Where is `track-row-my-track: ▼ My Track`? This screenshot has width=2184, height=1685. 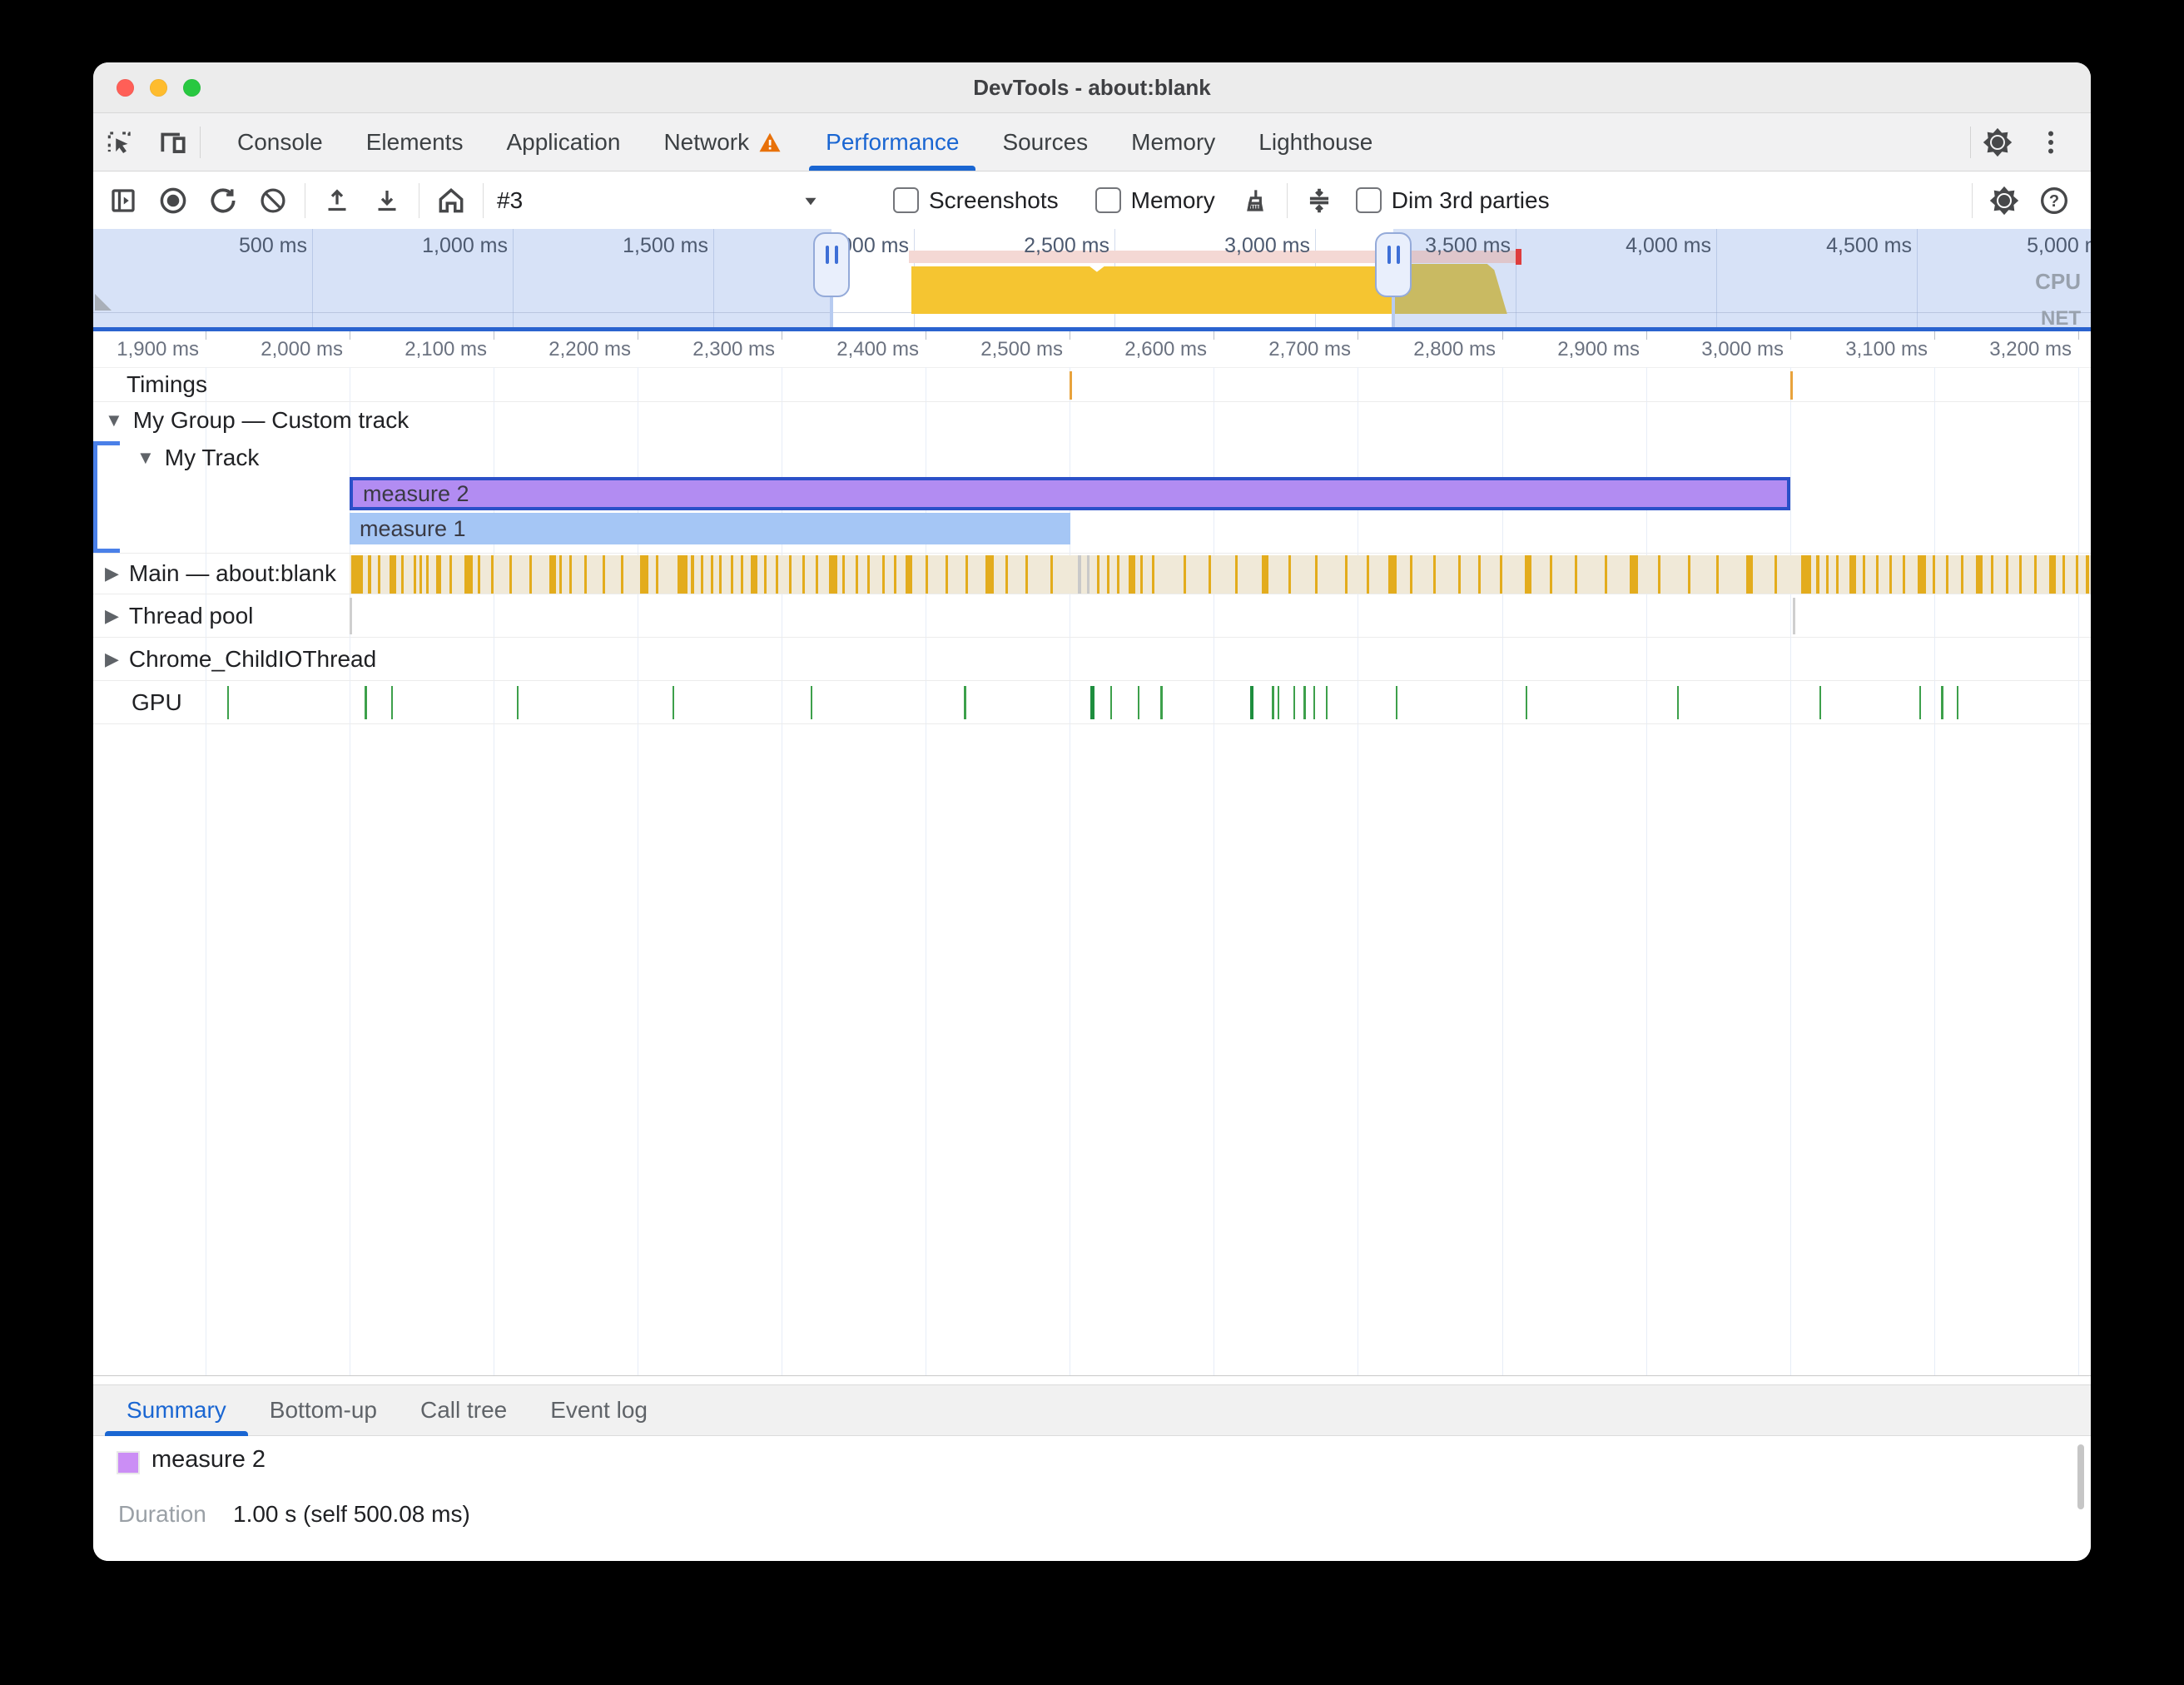 track-row-my-track: ▼ My Track is located at coordinates (1092, 457).